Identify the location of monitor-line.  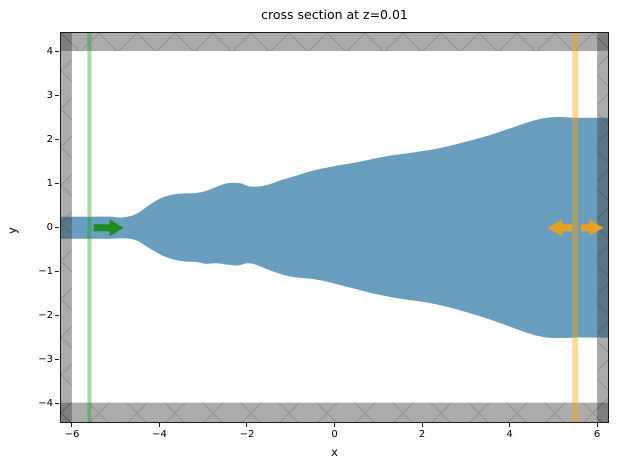
(575, 227).